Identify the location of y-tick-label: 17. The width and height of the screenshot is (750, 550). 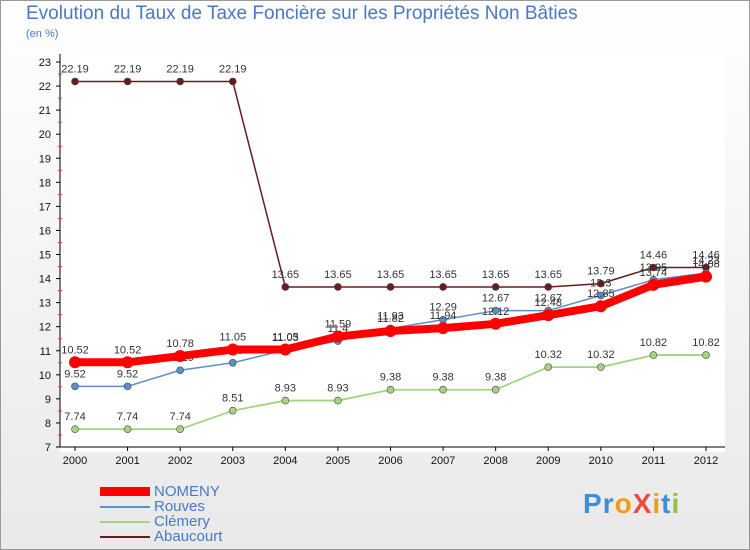
(45, 207).